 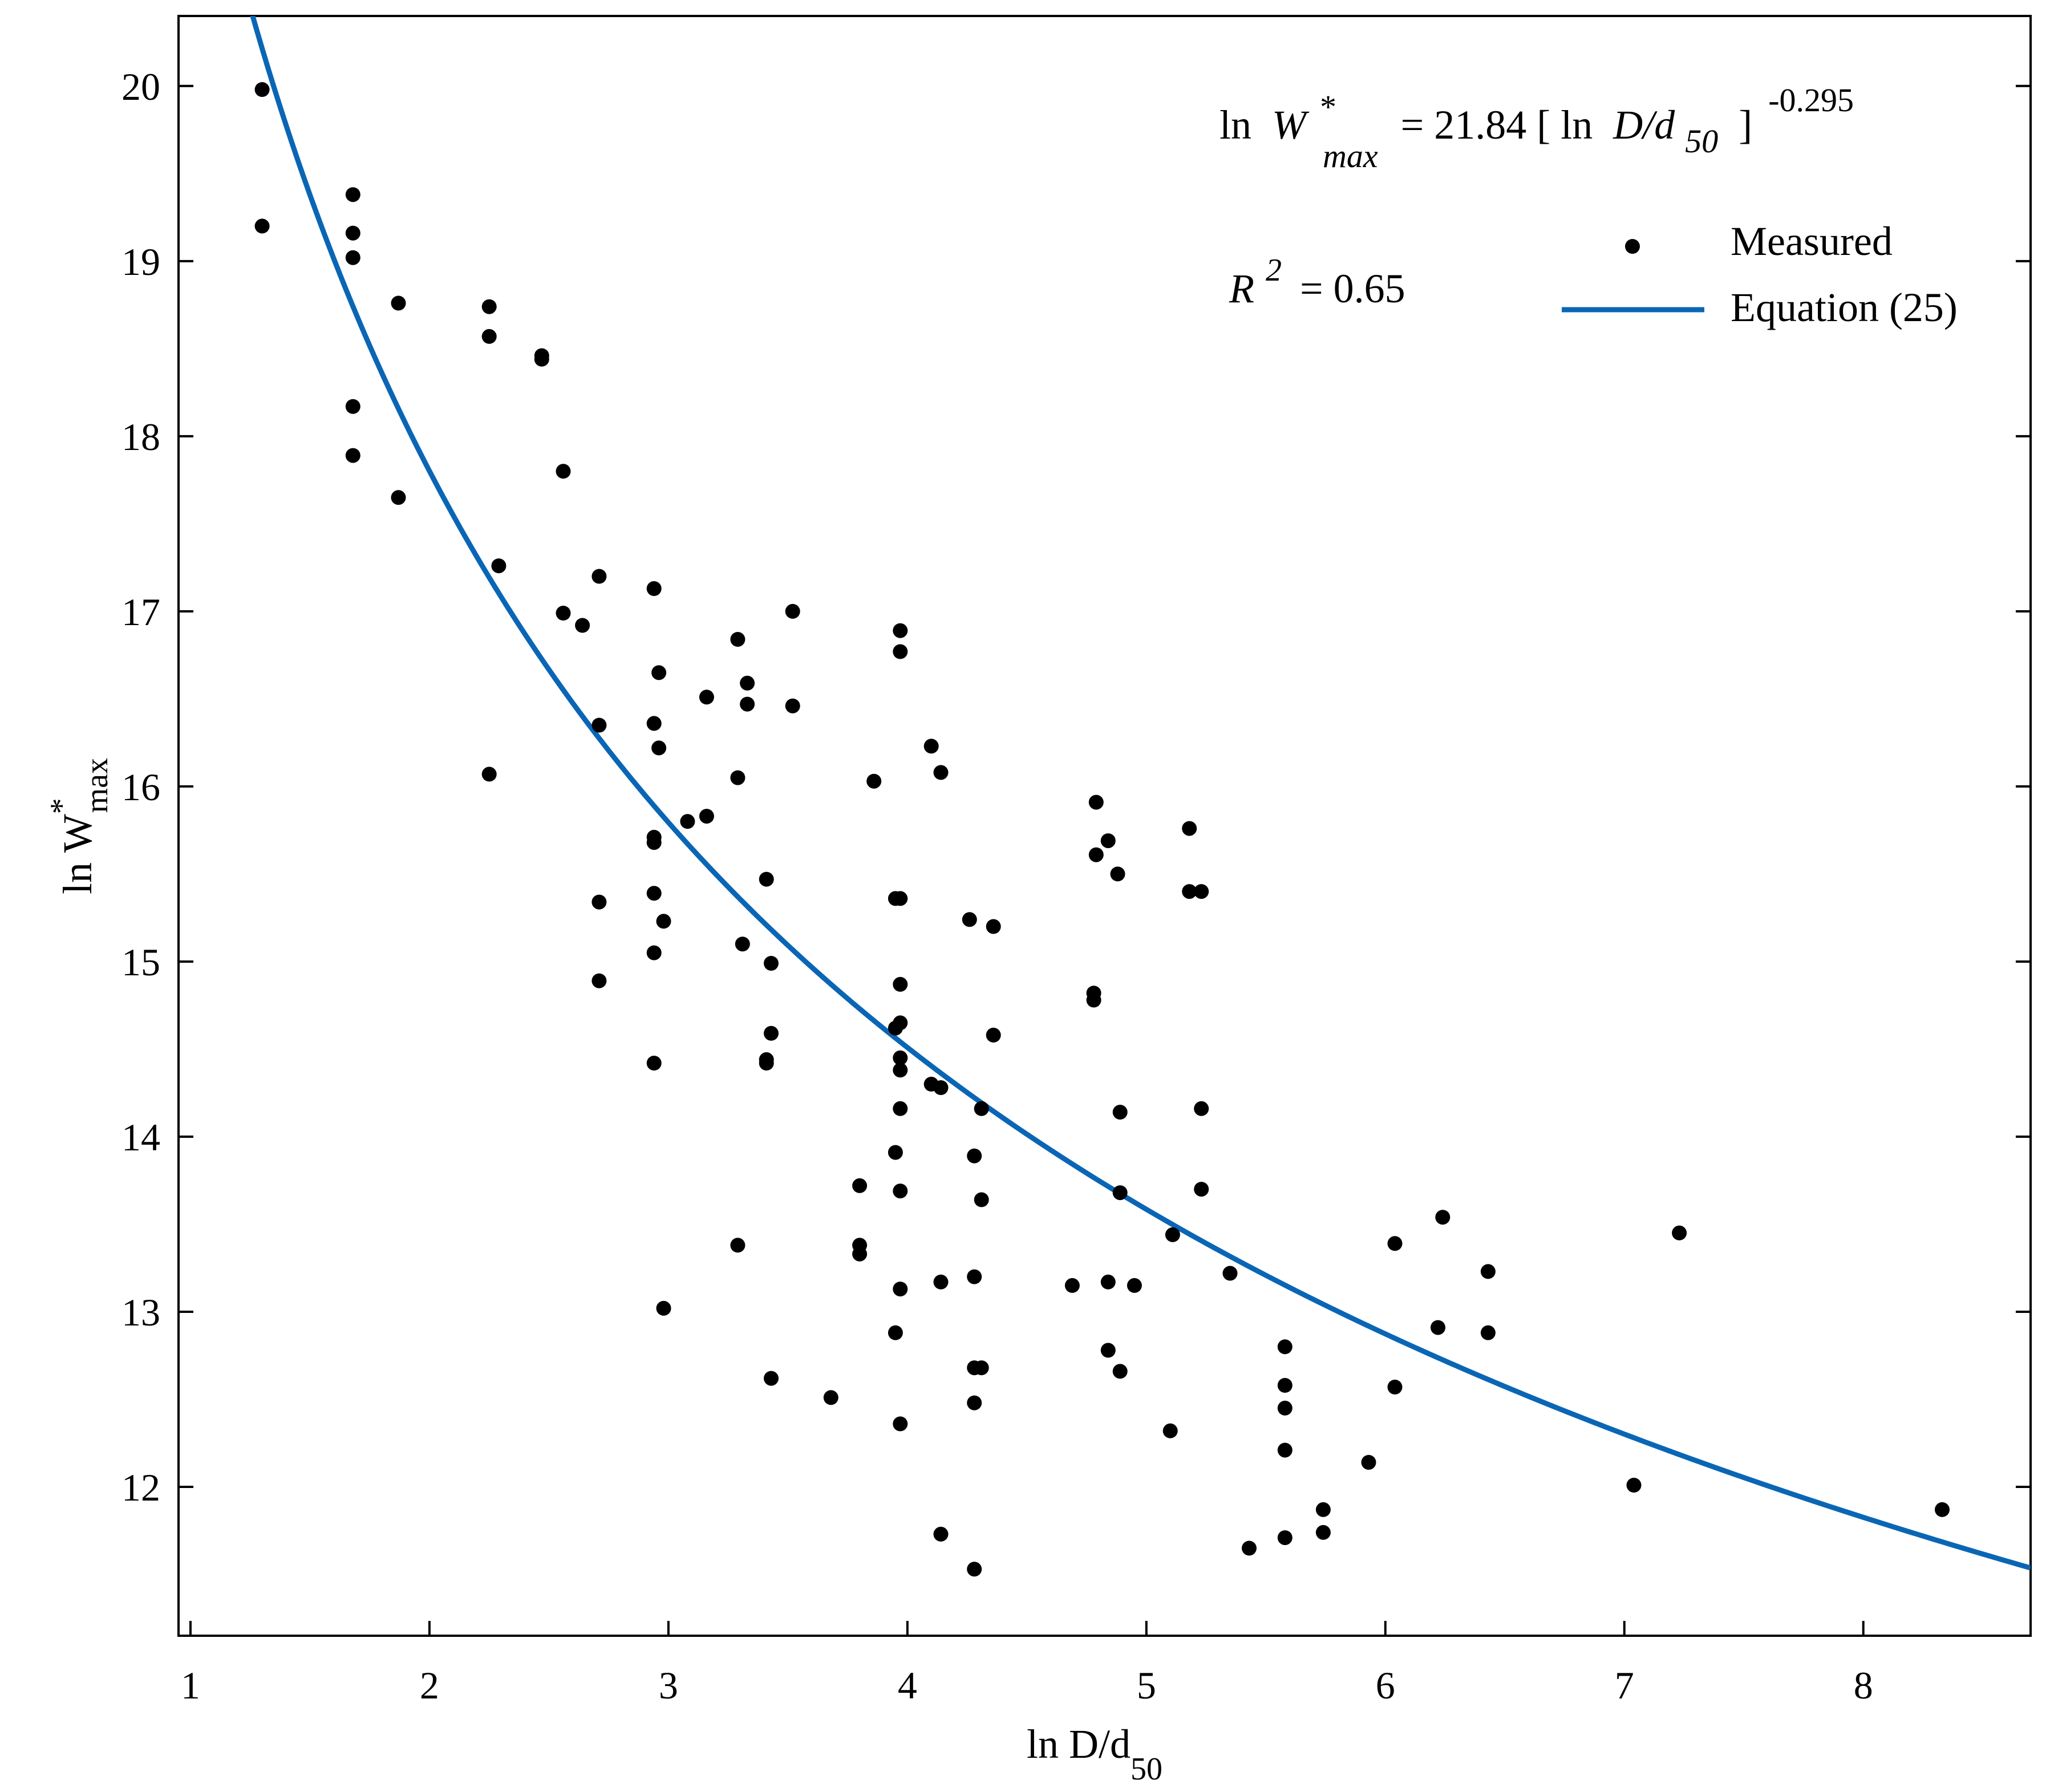 I want to click on x-tick-label: 2, so click(x=430, y=1685).